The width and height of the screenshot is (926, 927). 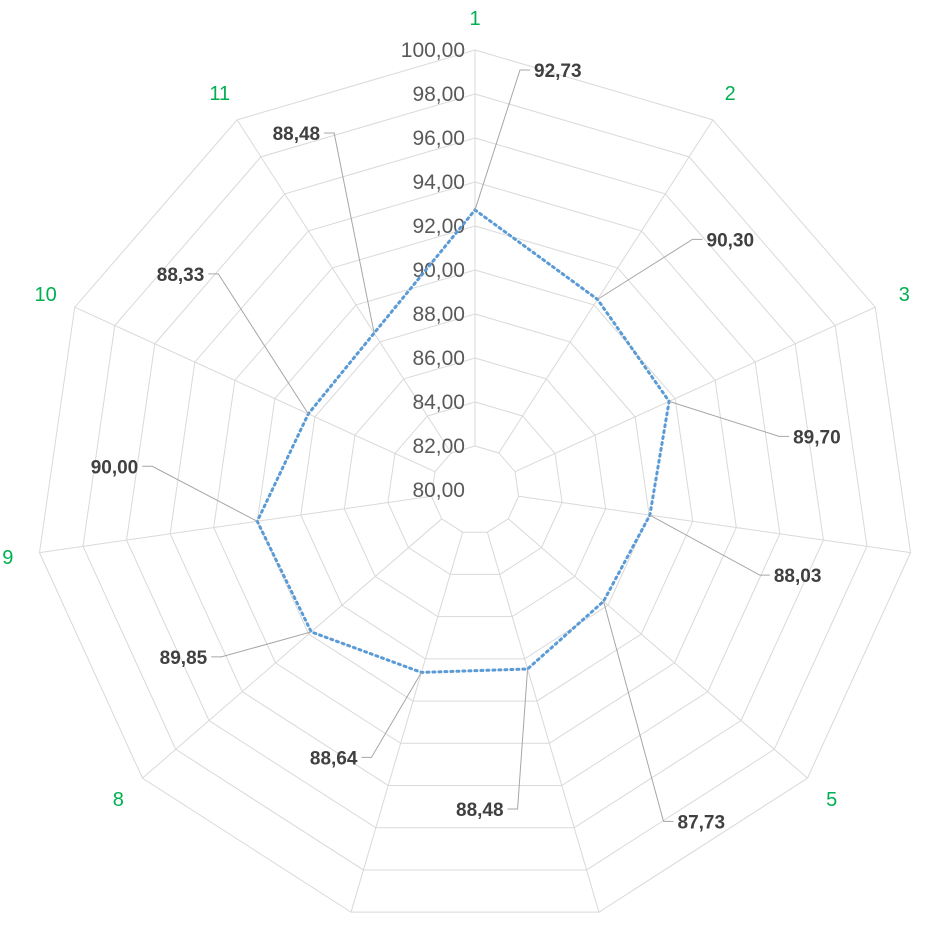 I want to click on category-label: 11, so click(x=219, y=94).